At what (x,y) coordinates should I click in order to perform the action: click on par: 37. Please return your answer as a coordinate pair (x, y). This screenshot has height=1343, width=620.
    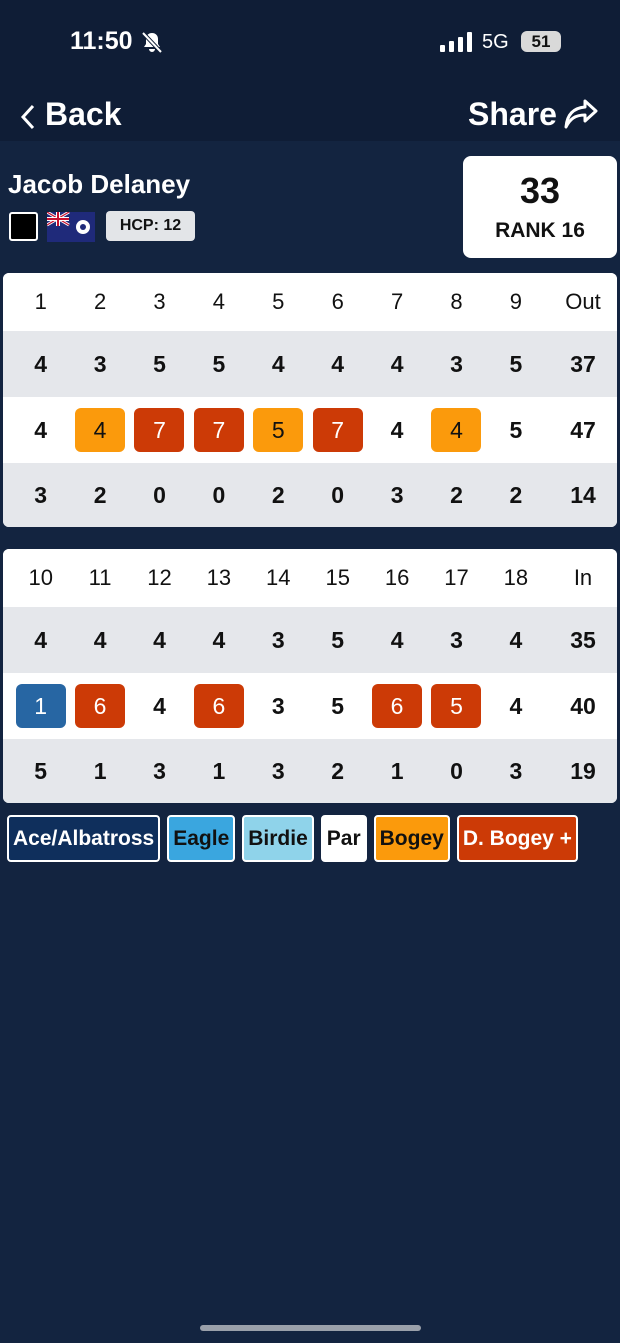
    Looking at the image, I should click on (583, 363).